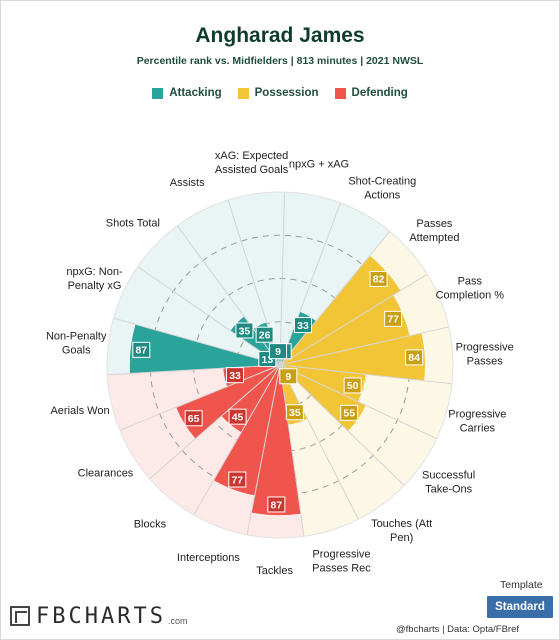 The image size is (560, 640). What do you see at coordinates (341, 562) in the screenshot?
I see `axis-label-progressive-passes-rec: Progressive Passes Rec` at bounding box center [341, 562].